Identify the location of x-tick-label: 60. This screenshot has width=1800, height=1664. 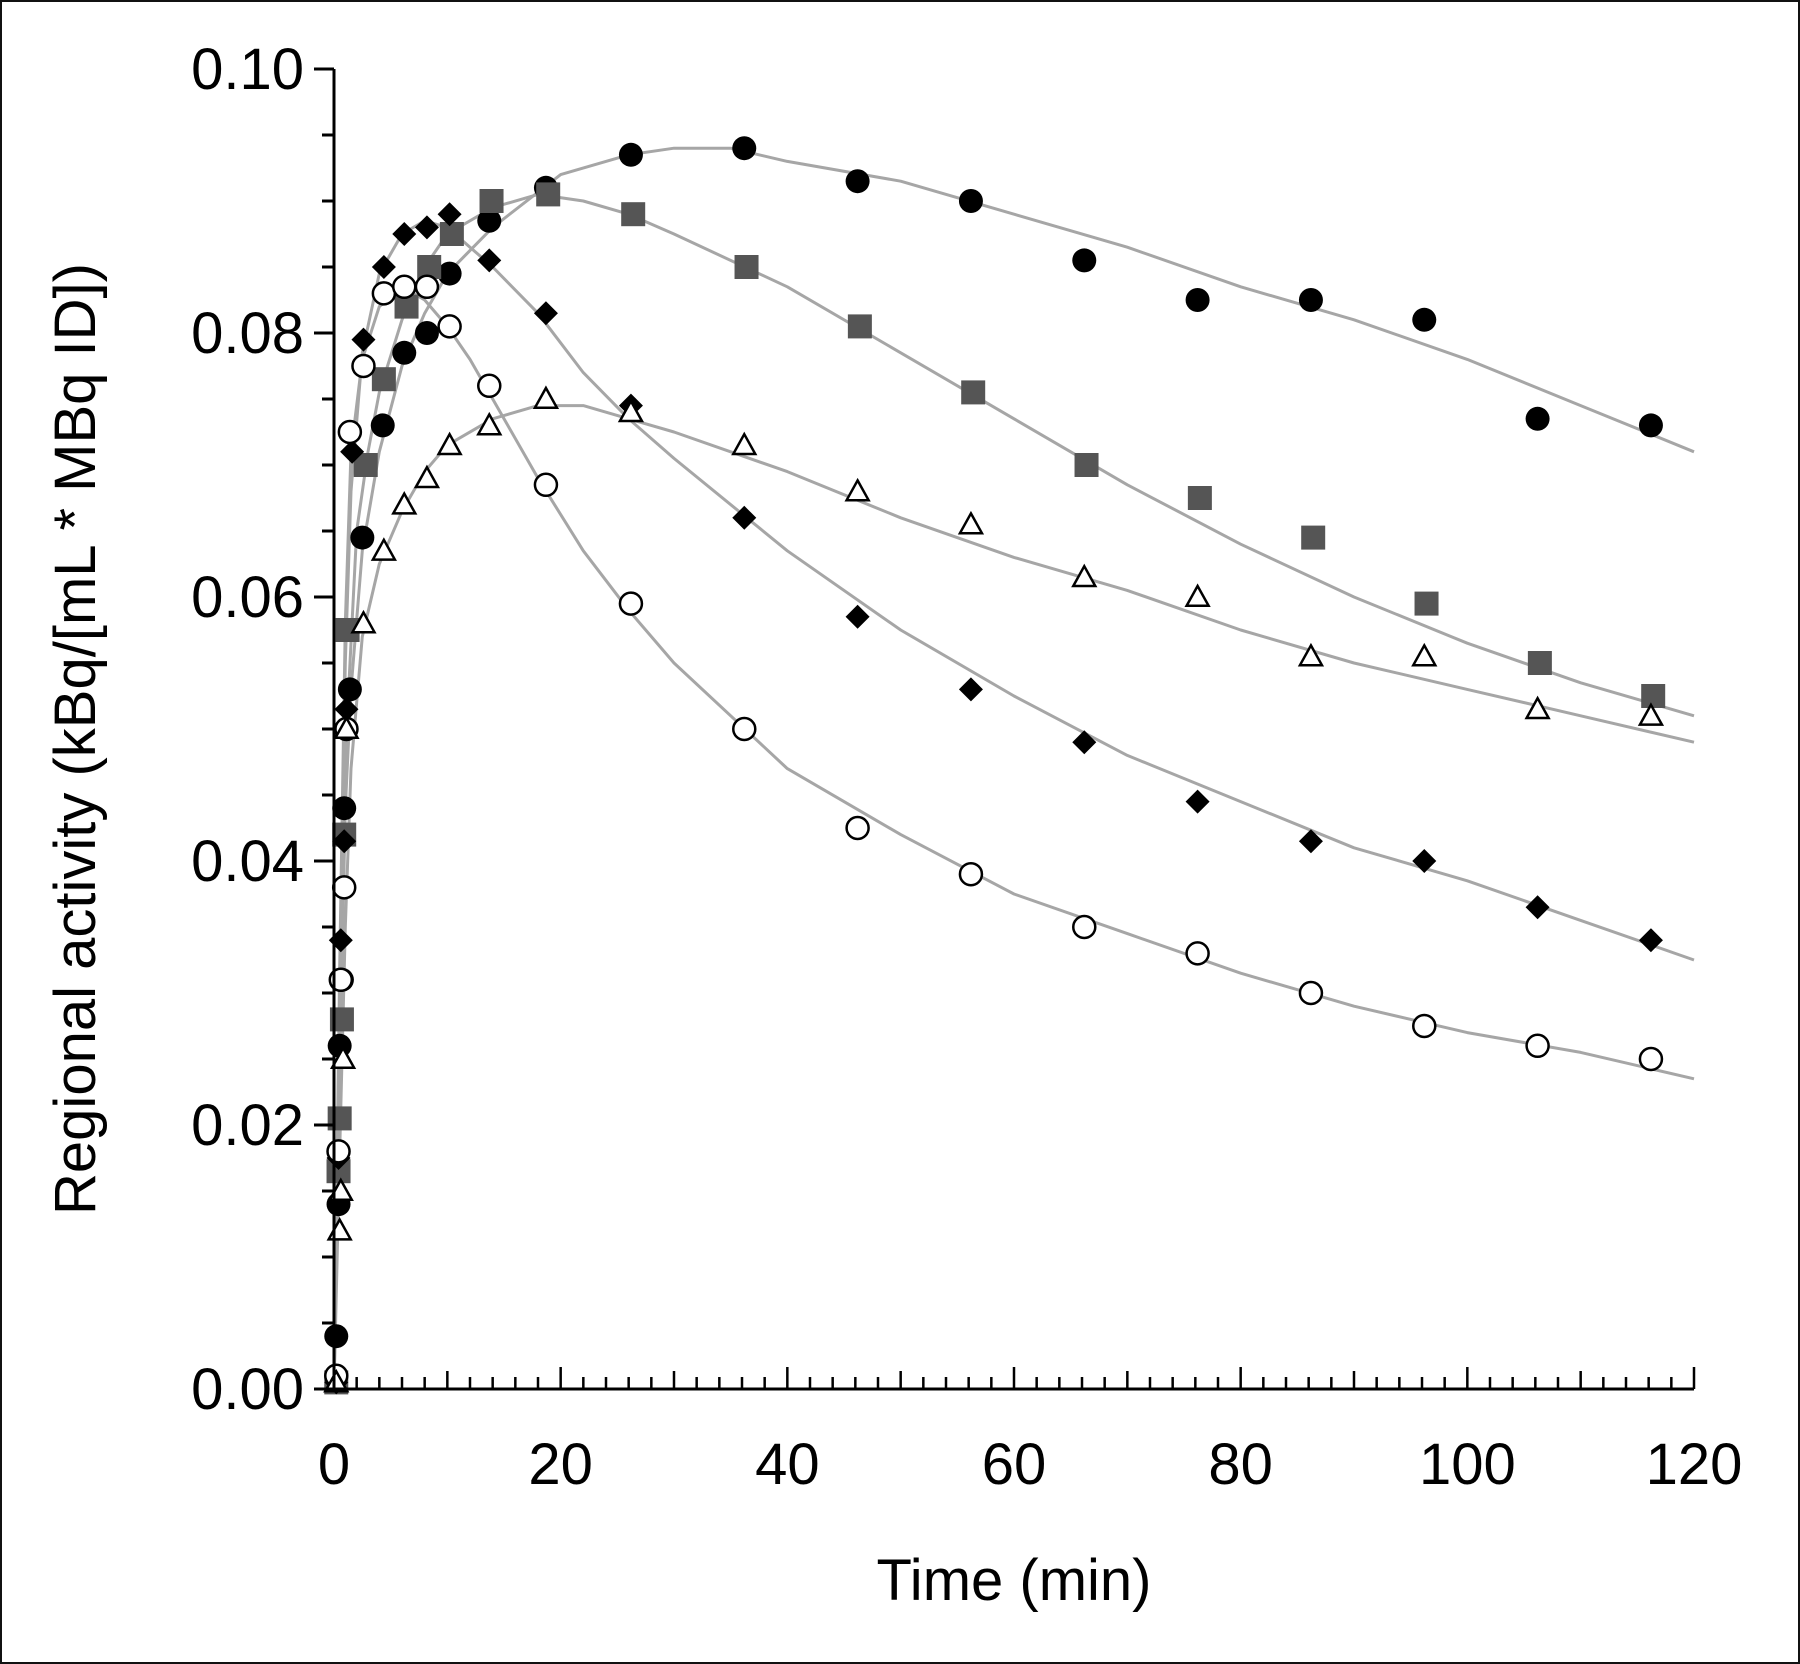
(1014, 1464).